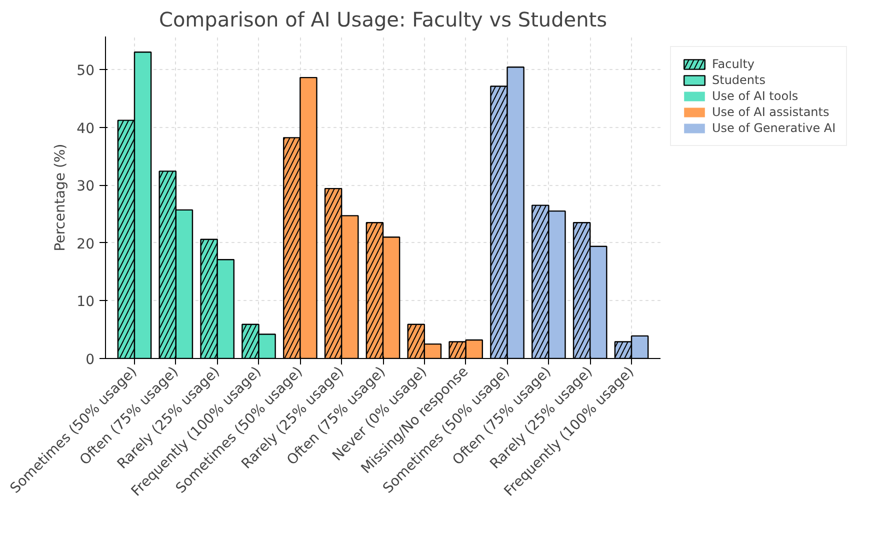 The width and height of the screenshot is (896, 544). What do you see at coordinates (85, 128) in the screenshot?
I see `y-tick-label: 40` at bounding box center [85, 128].